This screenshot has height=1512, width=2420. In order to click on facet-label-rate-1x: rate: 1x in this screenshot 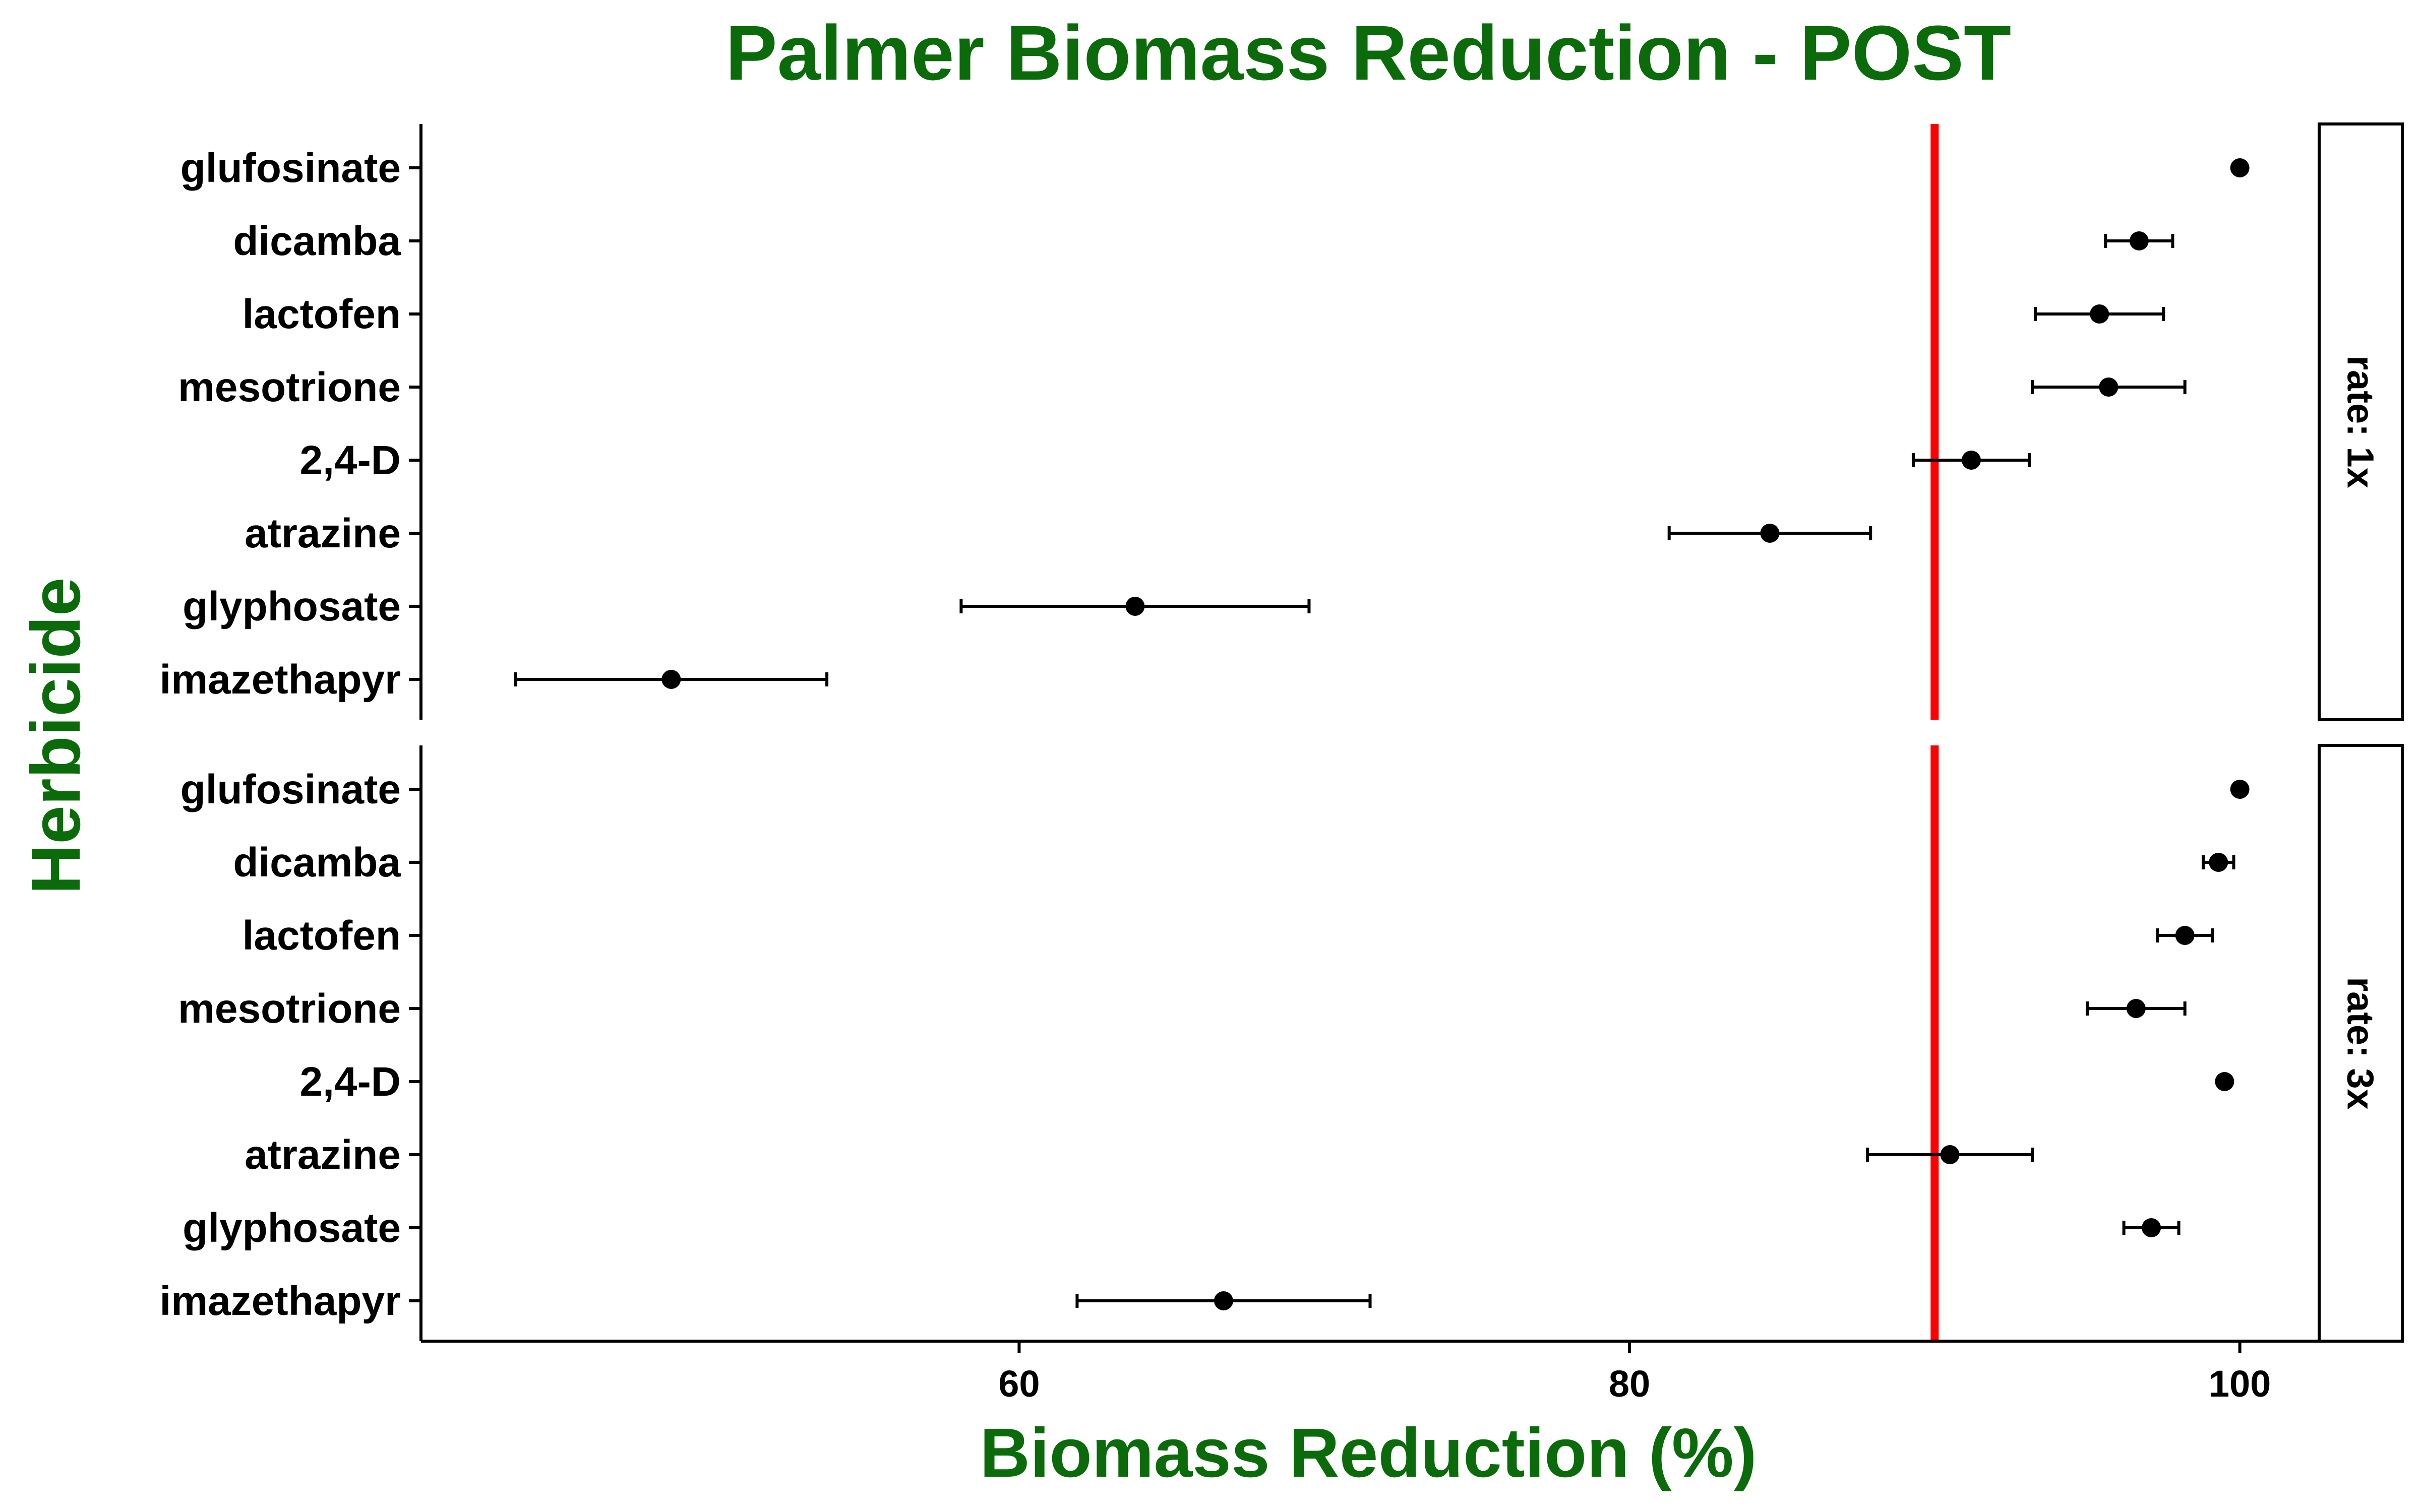, I will do `click(2361, 421)`.